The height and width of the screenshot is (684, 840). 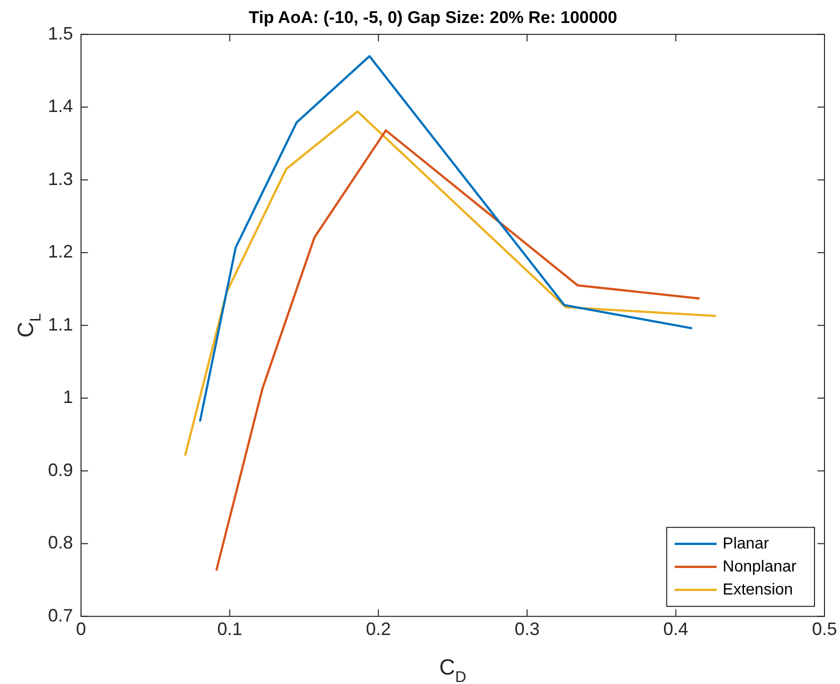 I want to click on chart-title: Tip AoA: (-10, -5, 0) Gap Size: 20% Re: 100000, so click(x=433, y=17).